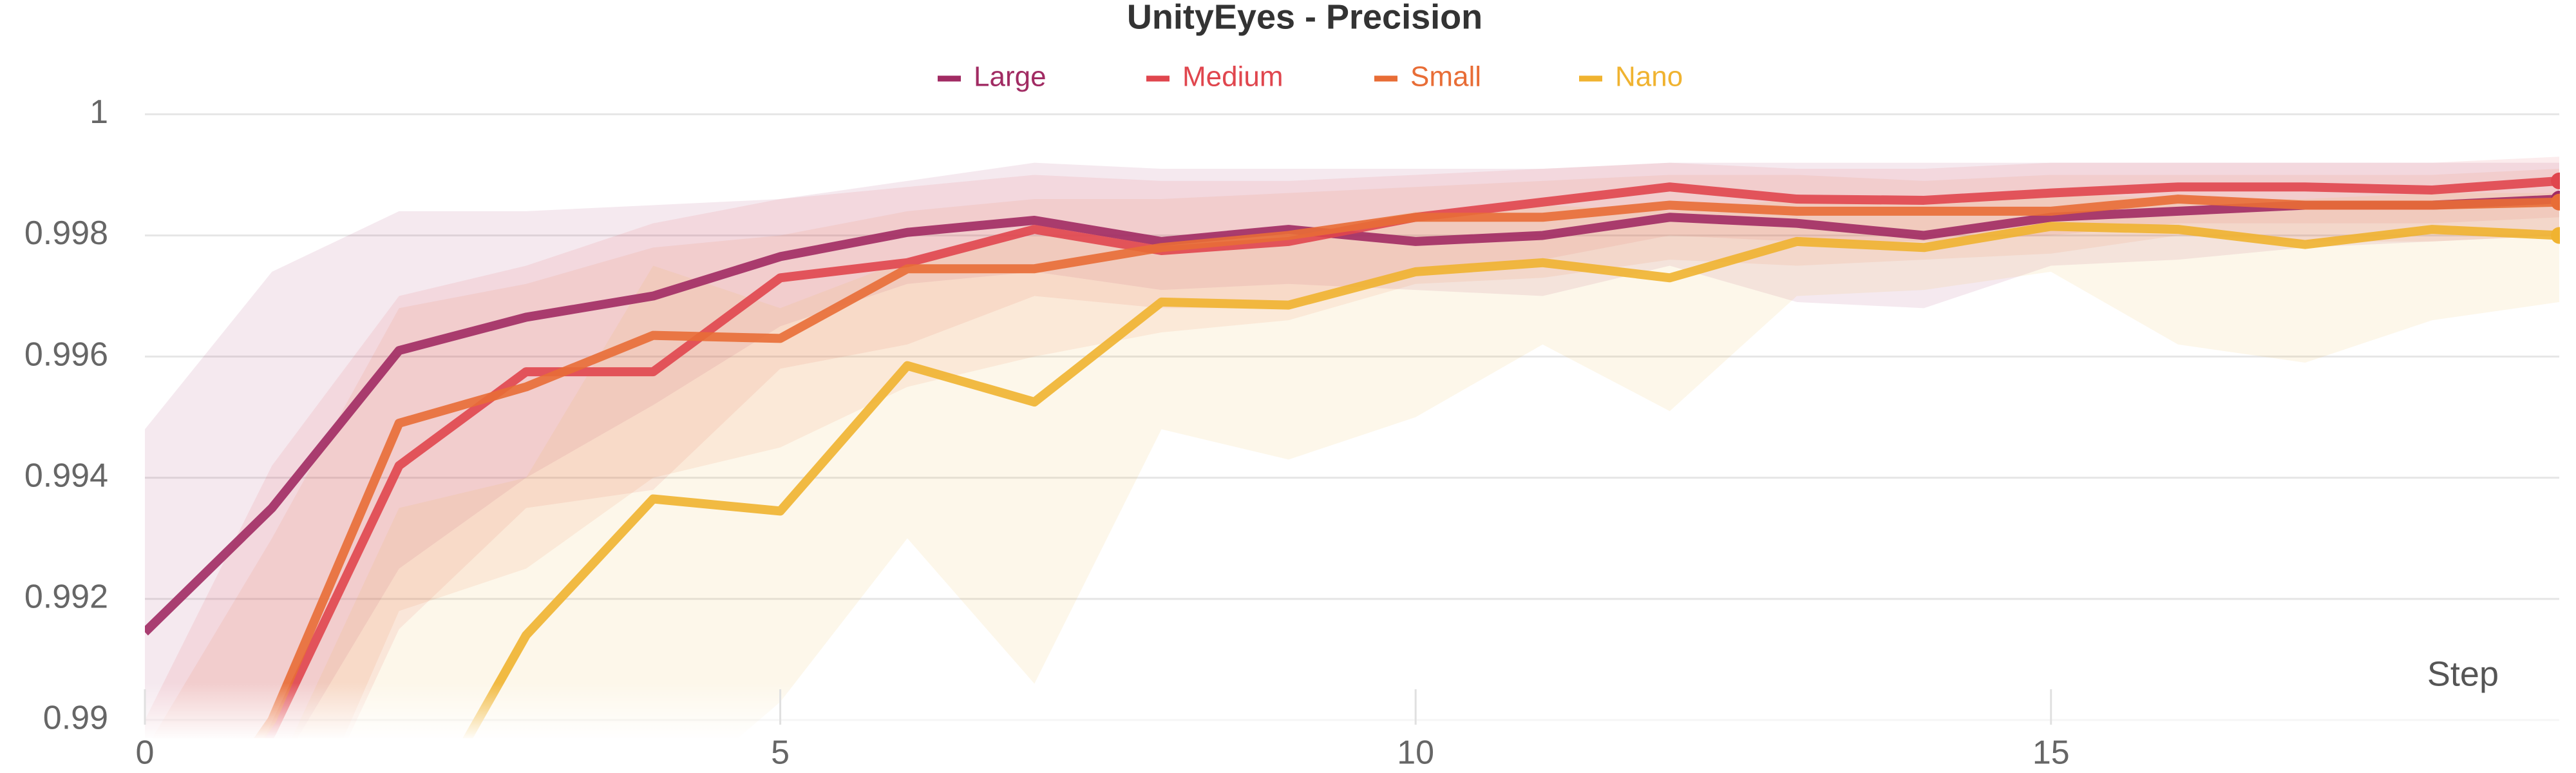 This screenshot has height=773, width=2576. Describe the element at coordinates (1352, 712) in the screenshot. I see `bottom-fade` at that location.